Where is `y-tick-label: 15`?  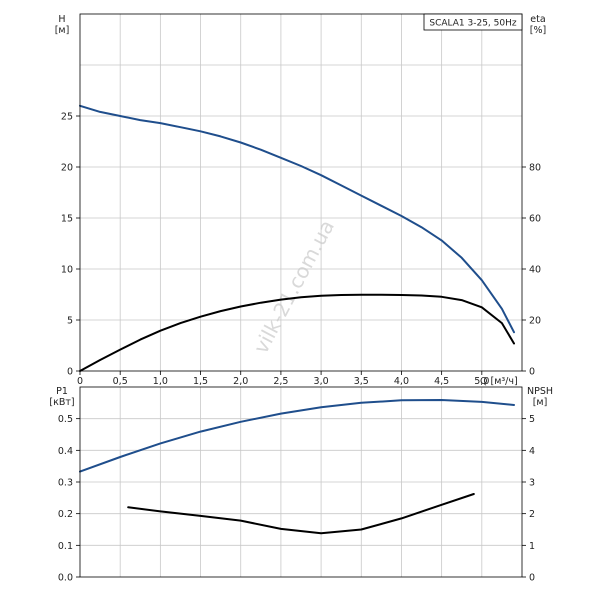 y-tick-label: 15 is located at coordinates (67, 219).